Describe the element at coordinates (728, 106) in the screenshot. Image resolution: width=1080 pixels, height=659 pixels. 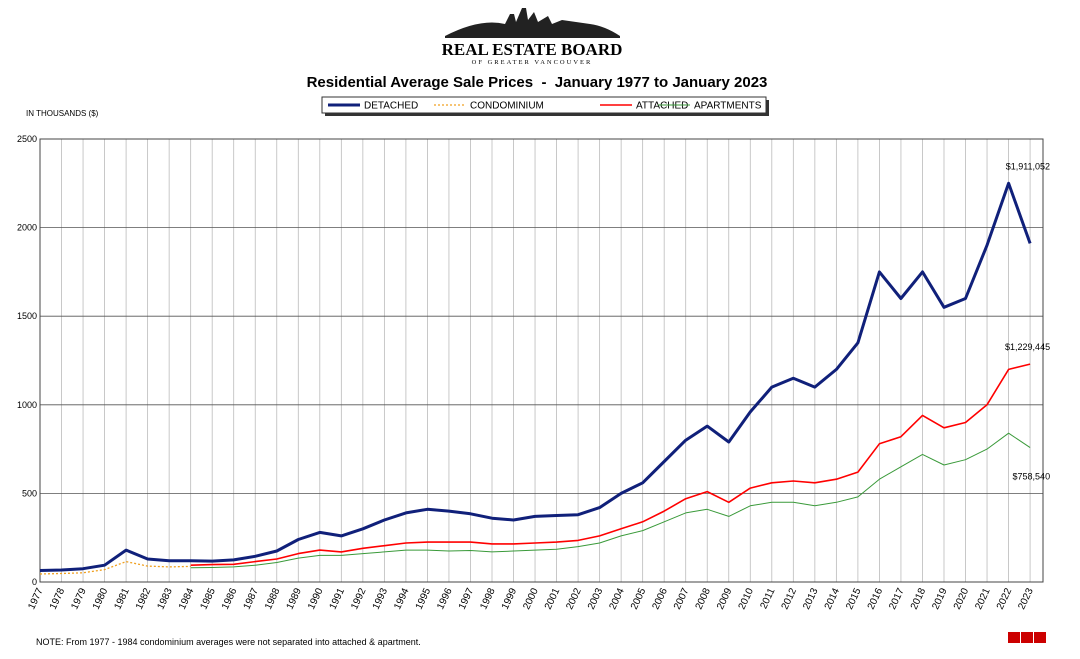
I see `legend-label: APARTMENTS` at that location.